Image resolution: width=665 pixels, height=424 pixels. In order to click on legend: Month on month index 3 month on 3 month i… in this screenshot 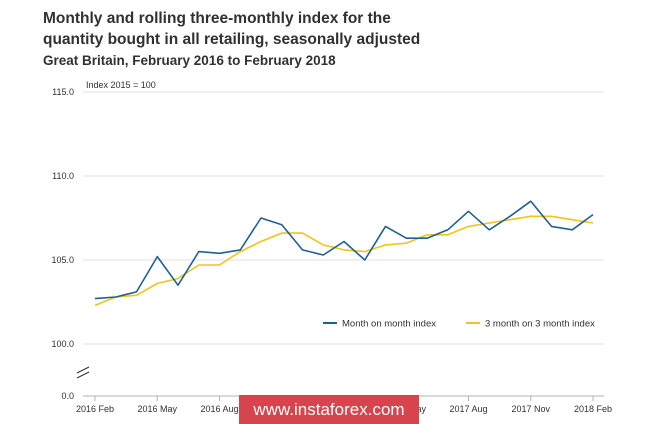, I will do `click(459, 324)`.